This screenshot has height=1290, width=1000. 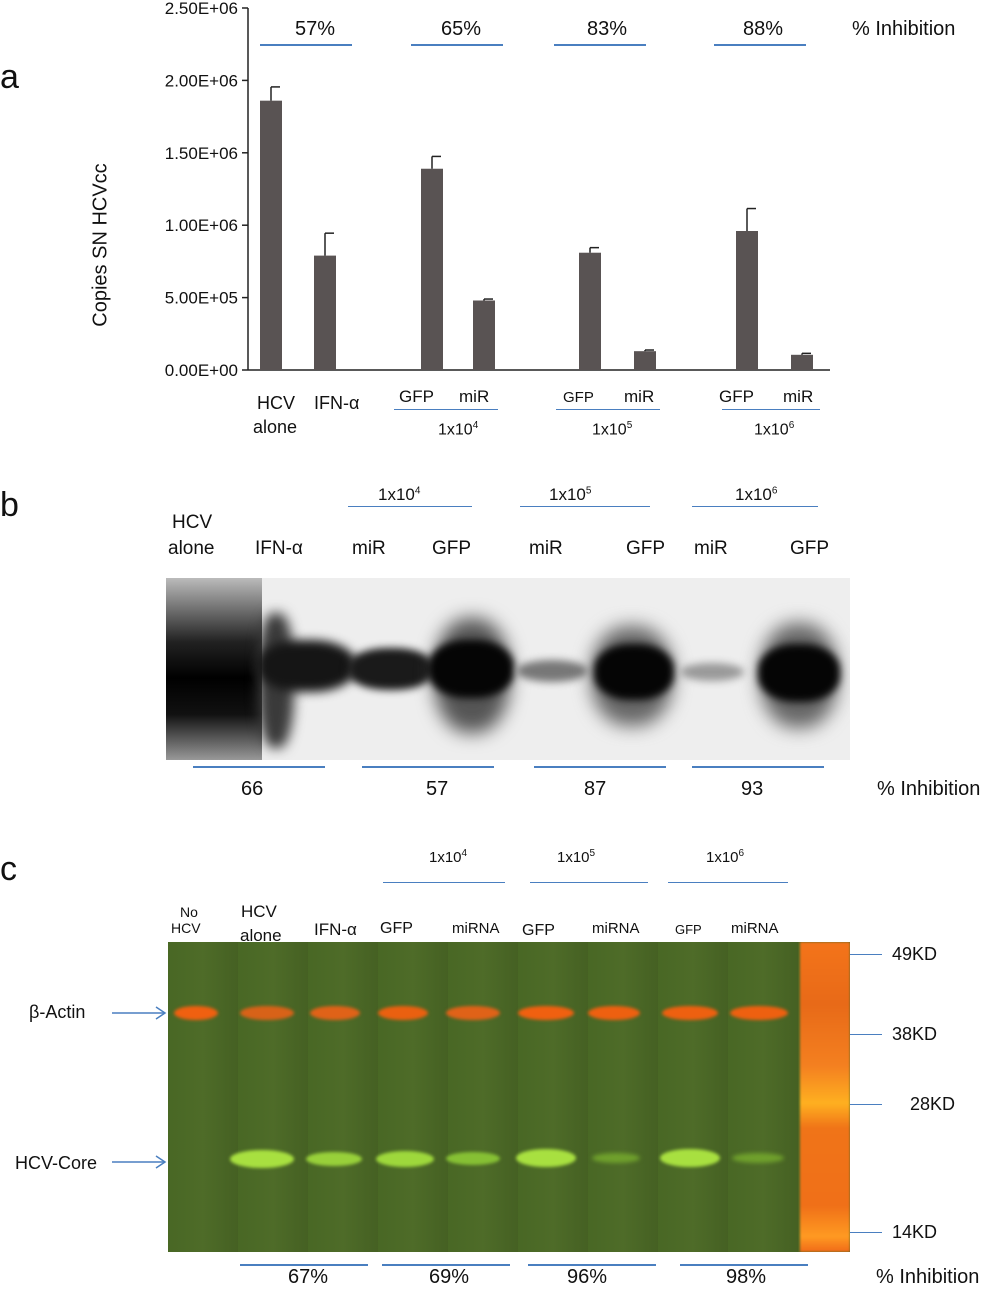 I want to click on beta-actin-label: β-Actin, so click(x=57, y=1012).